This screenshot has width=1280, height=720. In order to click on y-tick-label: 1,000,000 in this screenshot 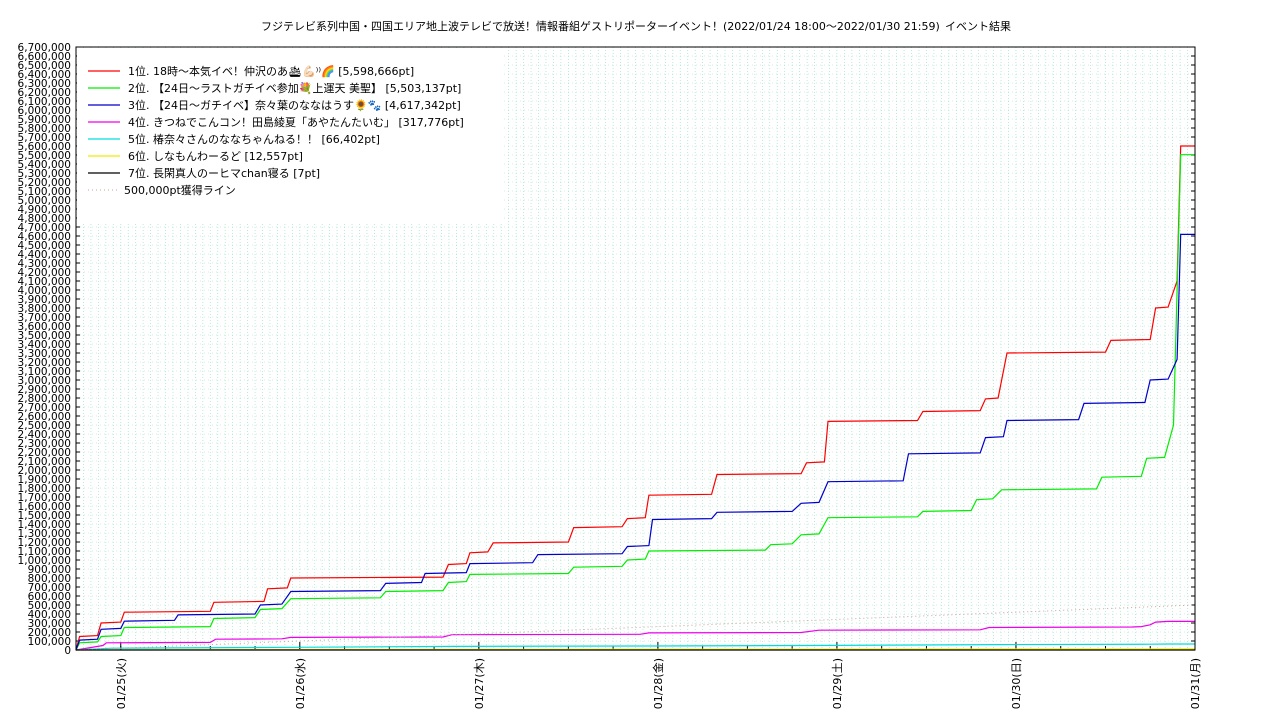, I will do `click(44, 561)`.